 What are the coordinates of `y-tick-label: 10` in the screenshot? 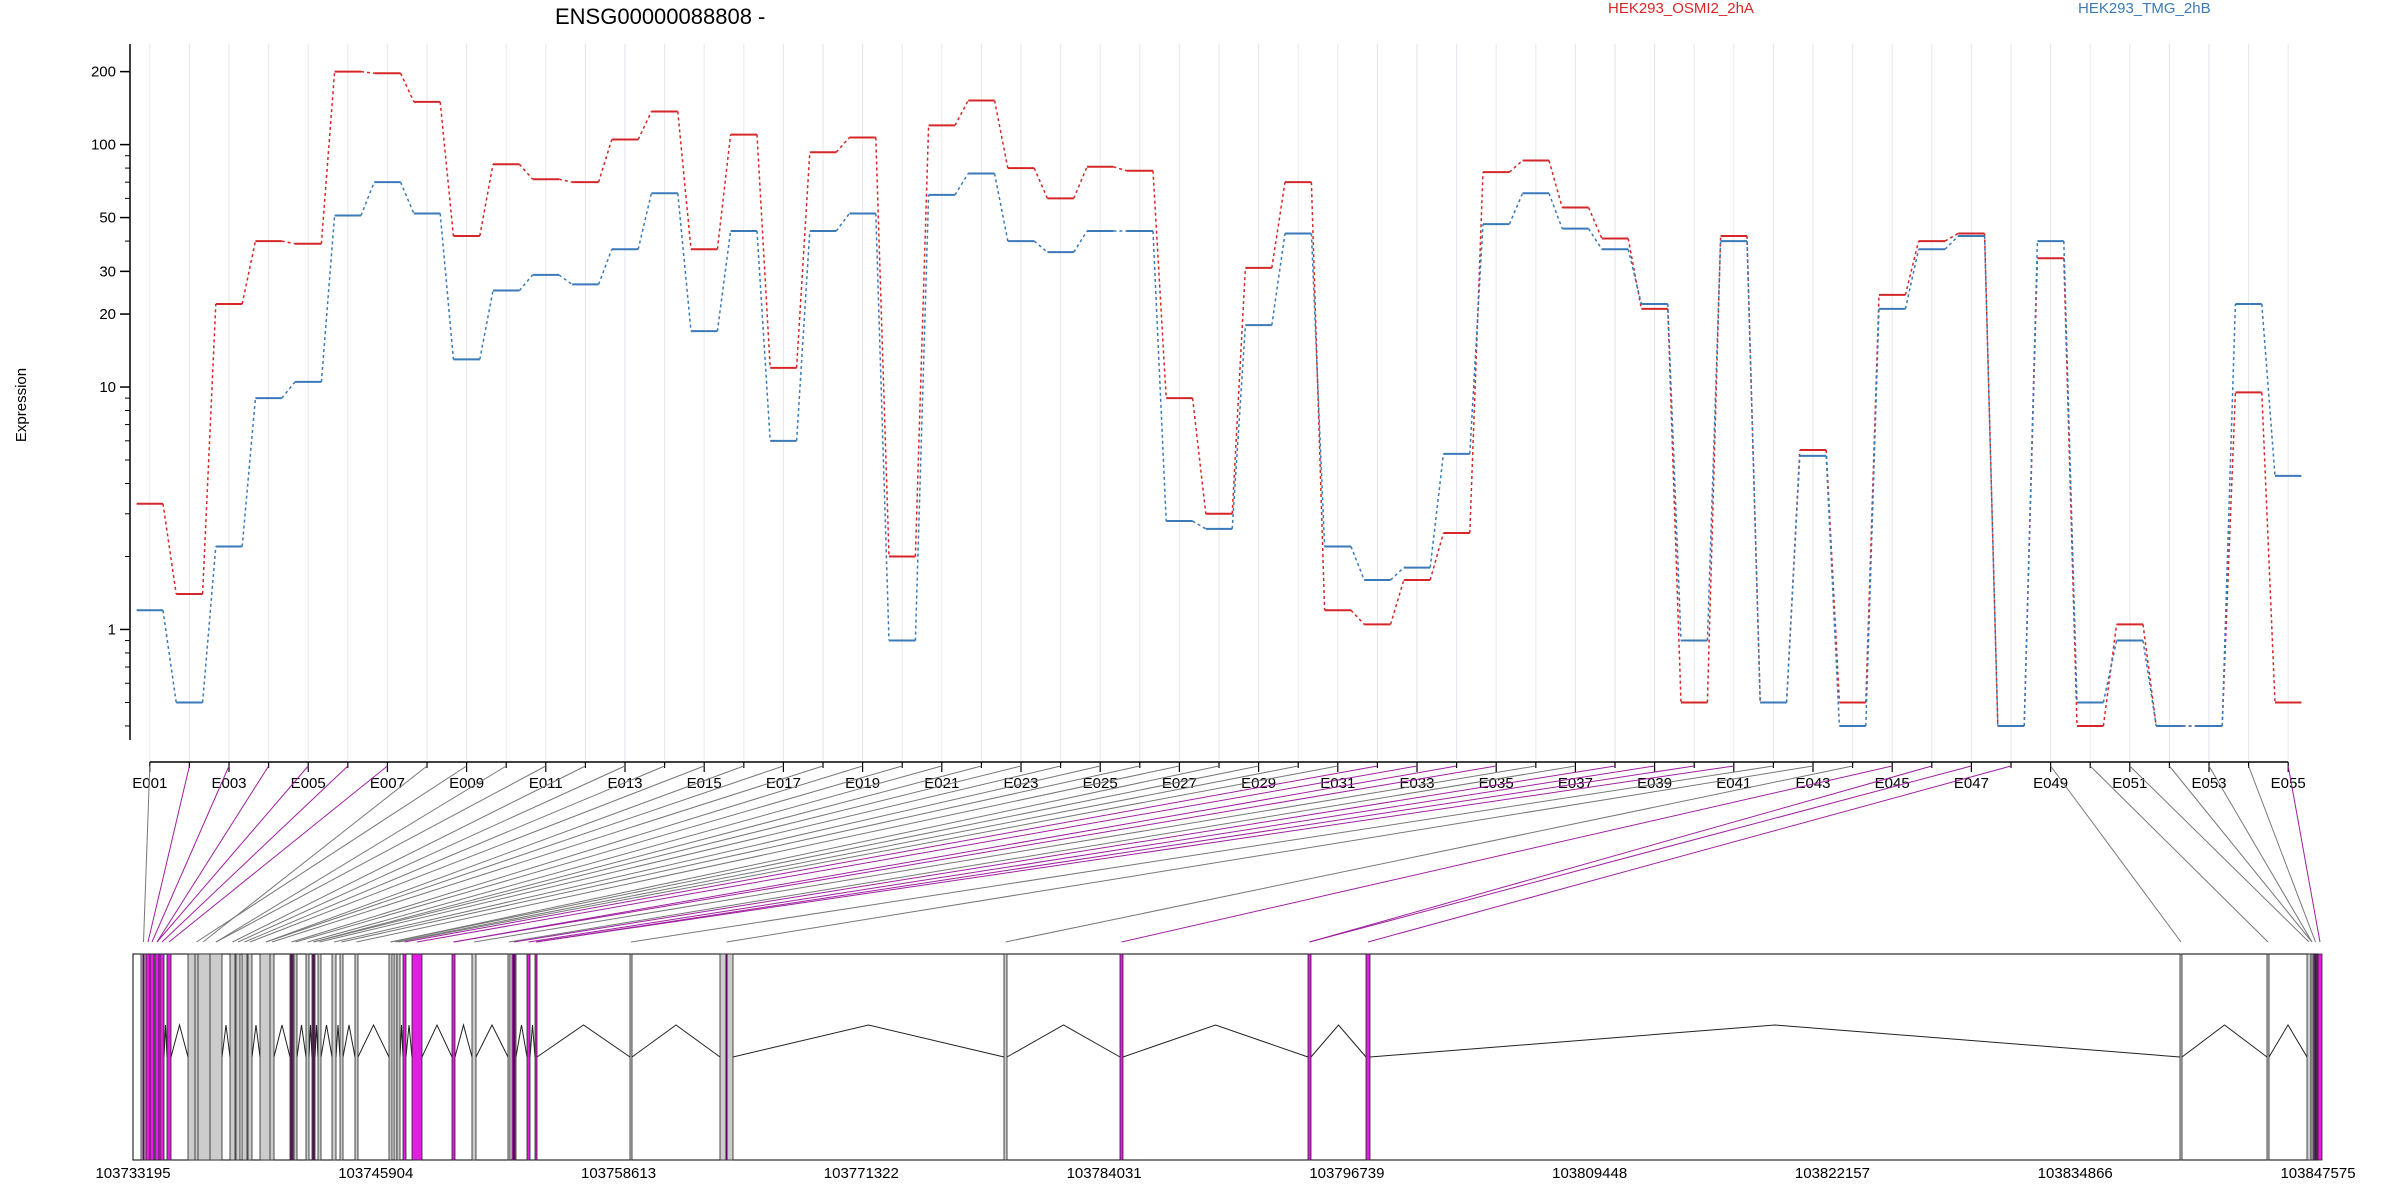 It's located at (107, 387).